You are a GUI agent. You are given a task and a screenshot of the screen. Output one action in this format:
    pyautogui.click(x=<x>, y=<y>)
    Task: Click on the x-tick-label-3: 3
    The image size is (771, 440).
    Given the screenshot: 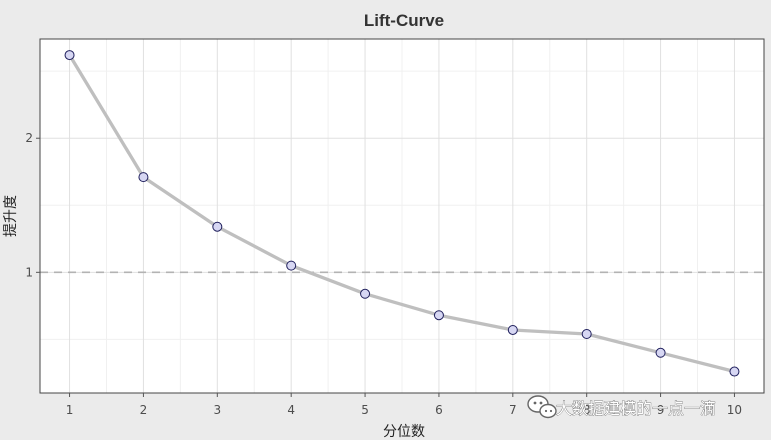 What is the action you would take?
    pyautogui.click(x=217, y=410)
    